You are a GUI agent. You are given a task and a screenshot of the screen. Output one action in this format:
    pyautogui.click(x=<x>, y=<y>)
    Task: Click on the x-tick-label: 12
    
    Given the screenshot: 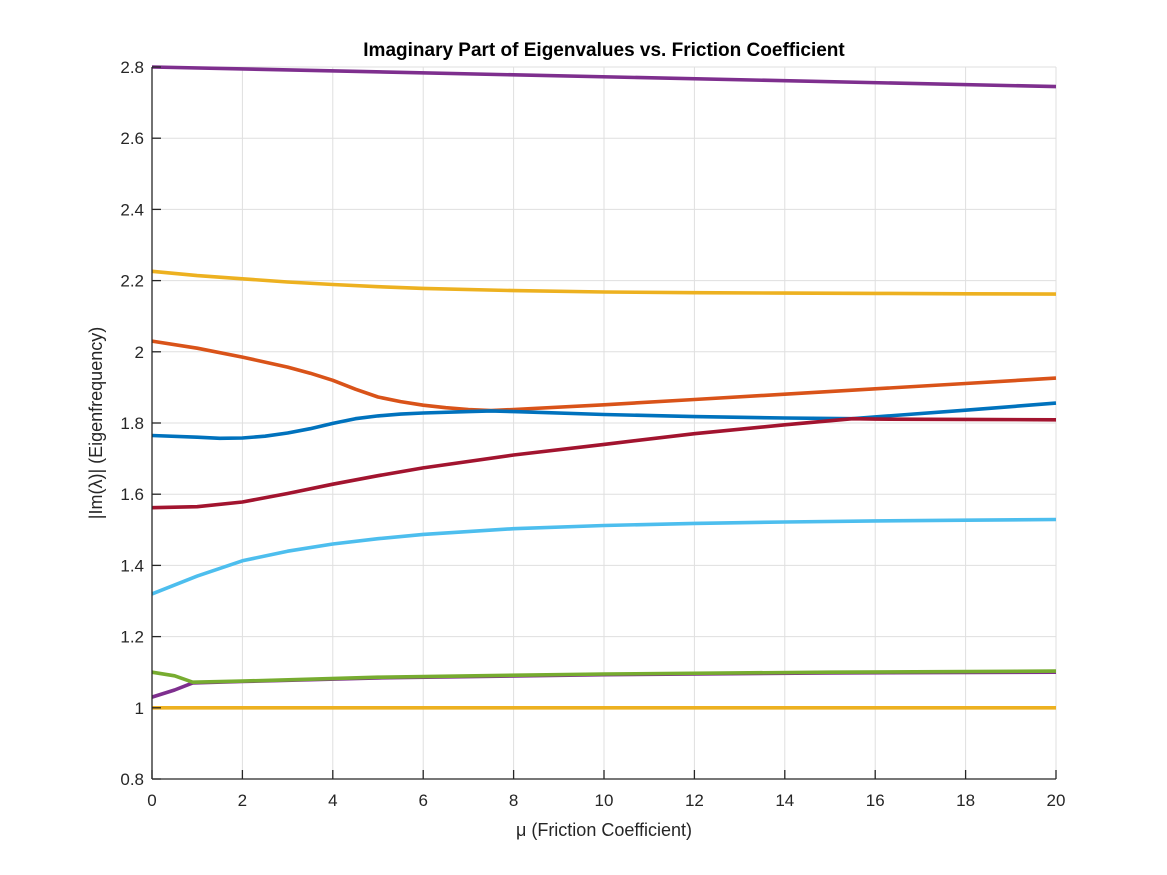 What is the action you would take?
    pyautogui.click(x=694, y=800)
    